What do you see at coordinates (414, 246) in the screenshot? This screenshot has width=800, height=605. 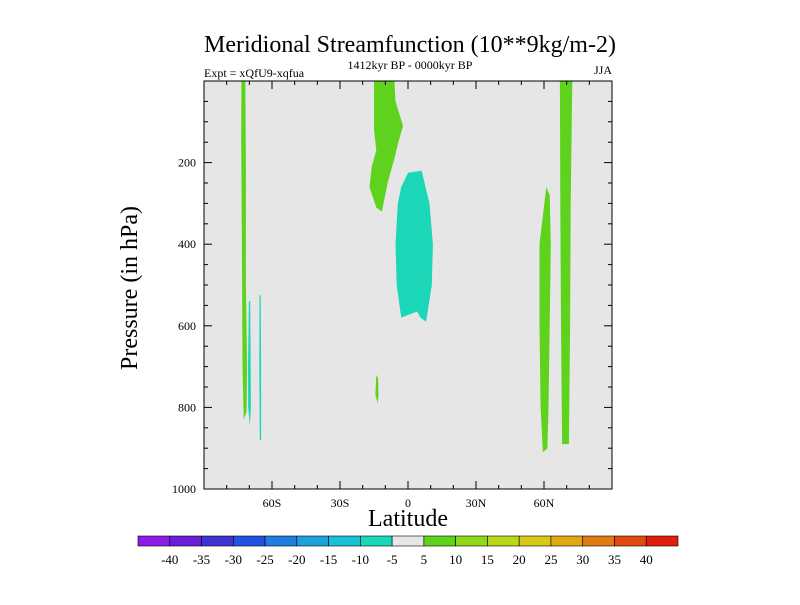 I see `region-tropical-negative` at bounding box center [414, 246].